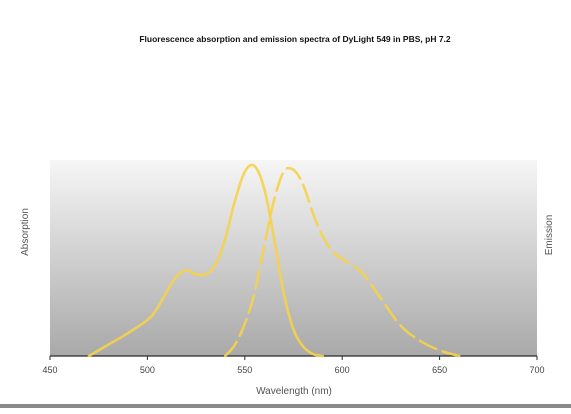  I want to click on x-tick-label: 700, so click(536, 370).